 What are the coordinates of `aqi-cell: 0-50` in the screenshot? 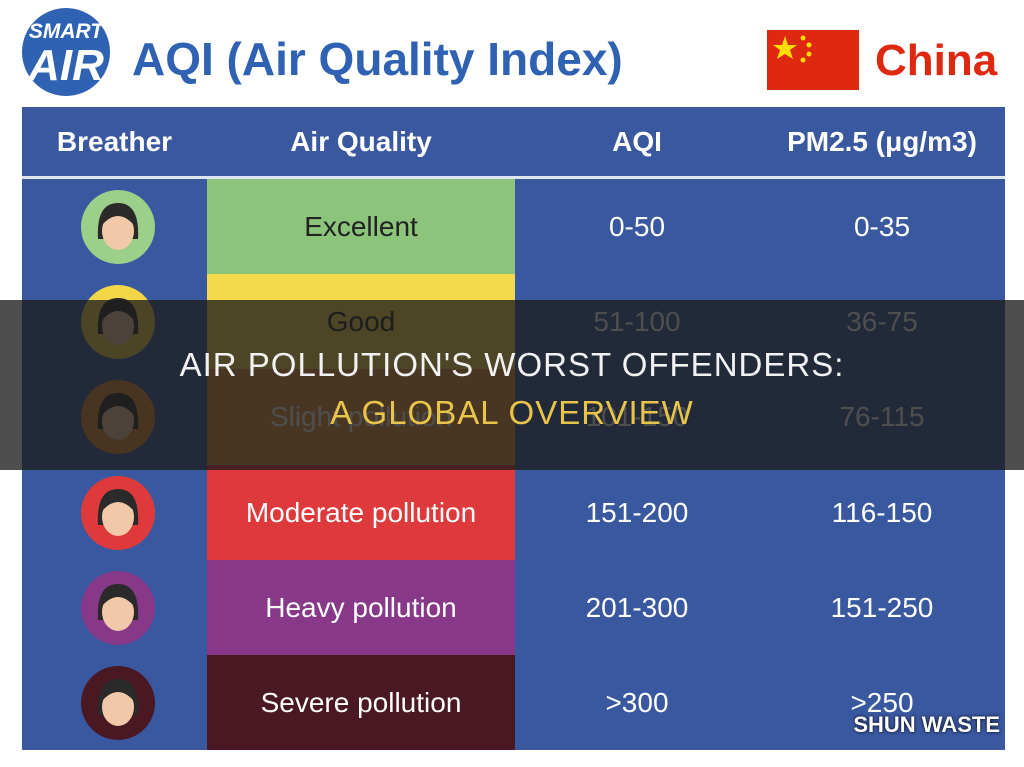 It's located at (637, 226).